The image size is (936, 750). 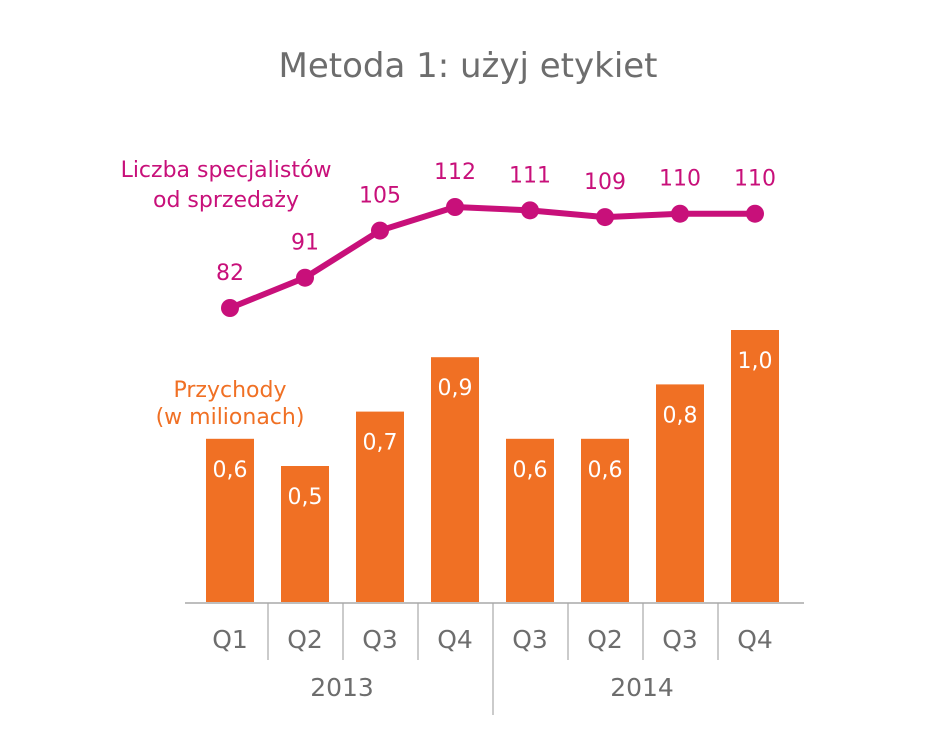 I want to click on line-series-name: od sprzedaży, so click(x=226, y=200).